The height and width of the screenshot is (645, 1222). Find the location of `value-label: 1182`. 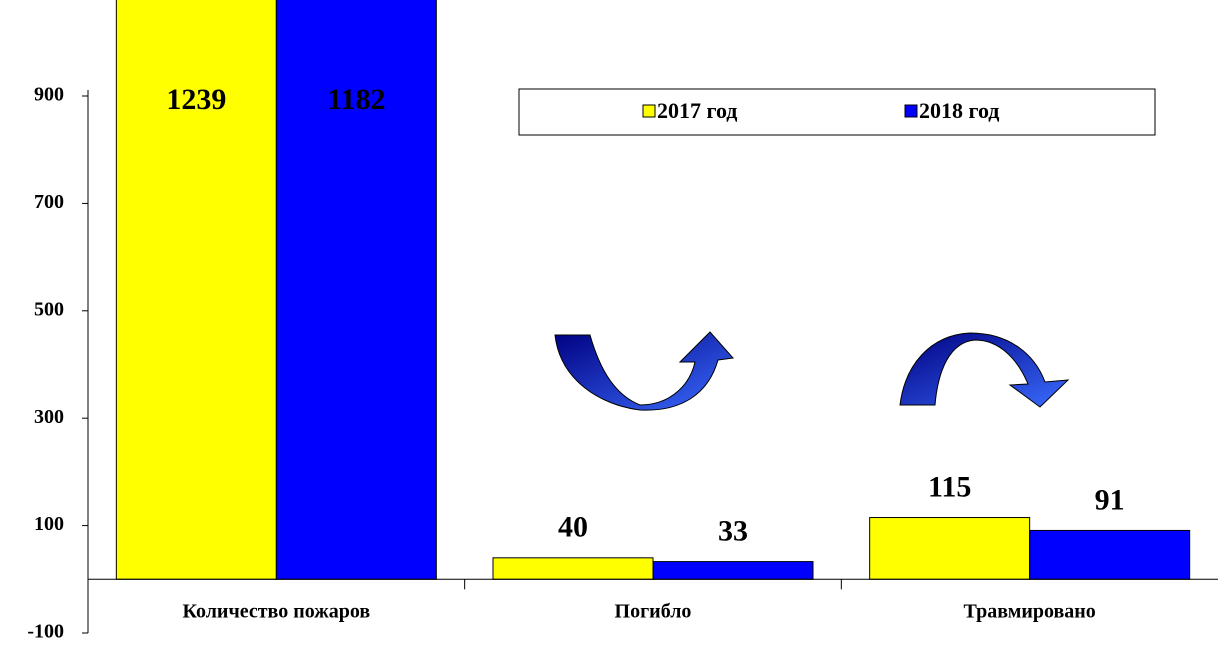

value-label: 1182 is located at coordinates (356, 99).